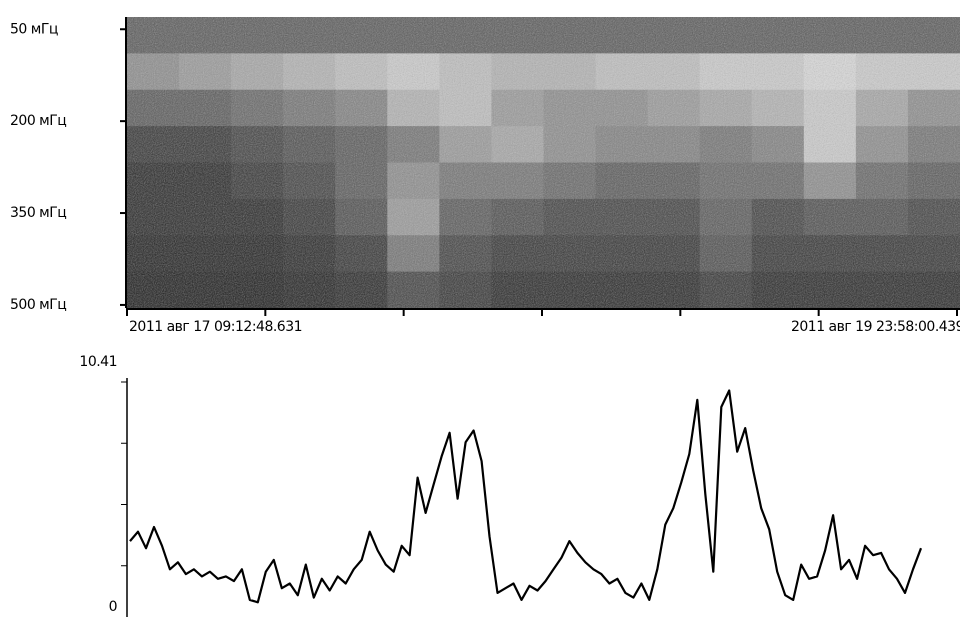 The image size is (960, 617). What do you see at coordinates (38, 305) in the screenshot?
I see `y-tick-label: 500 мГц` at bounding box center [38, 305].